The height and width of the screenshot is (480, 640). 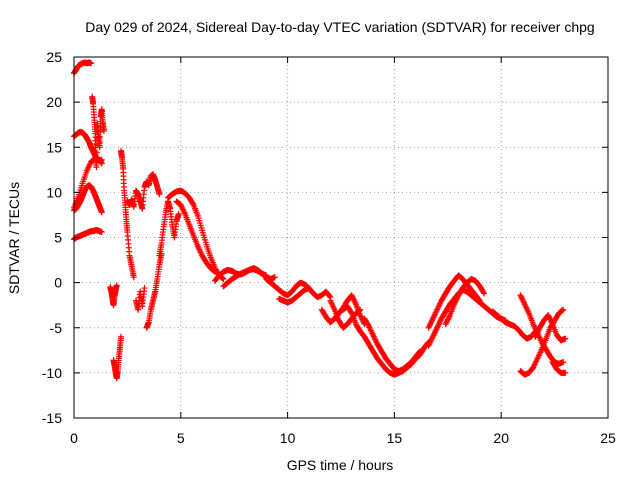 What do you see at coordinates (181, 438) in the screenshot?
I see `x-tick-label: 5` at bounding box center [181, 438].